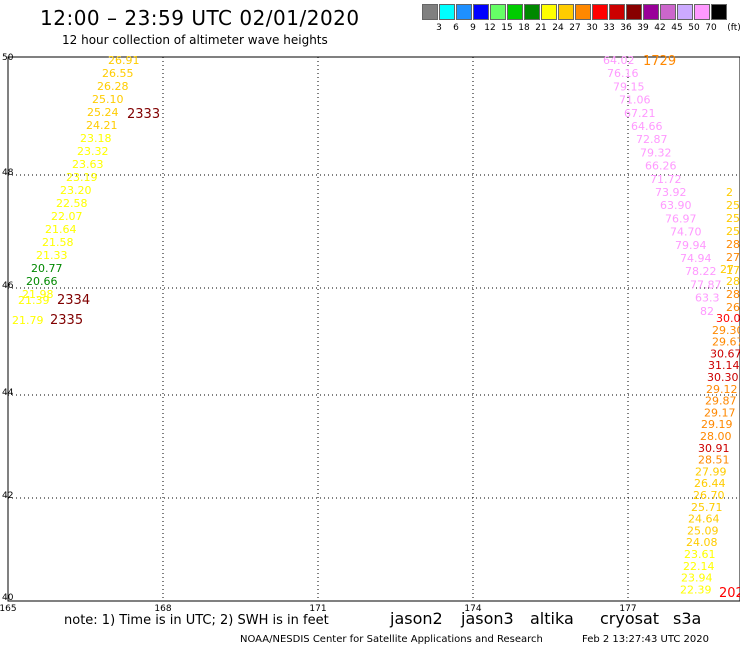  What do you see at coordinates (733, 270) in the screenshot?
I see `swh-value: 17` at bounding box center [733, 270].